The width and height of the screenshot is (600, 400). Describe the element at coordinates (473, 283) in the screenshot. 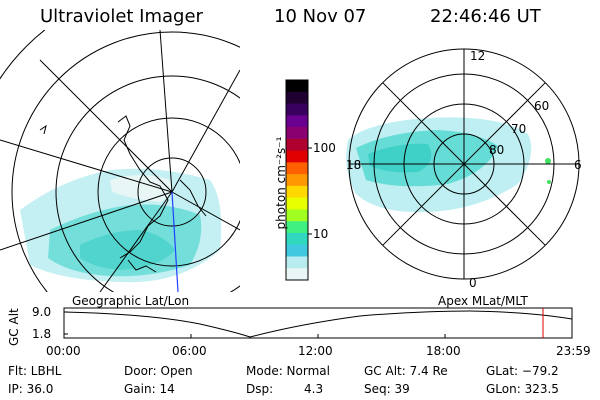

I see `mlt-label-0: 0` at that location.